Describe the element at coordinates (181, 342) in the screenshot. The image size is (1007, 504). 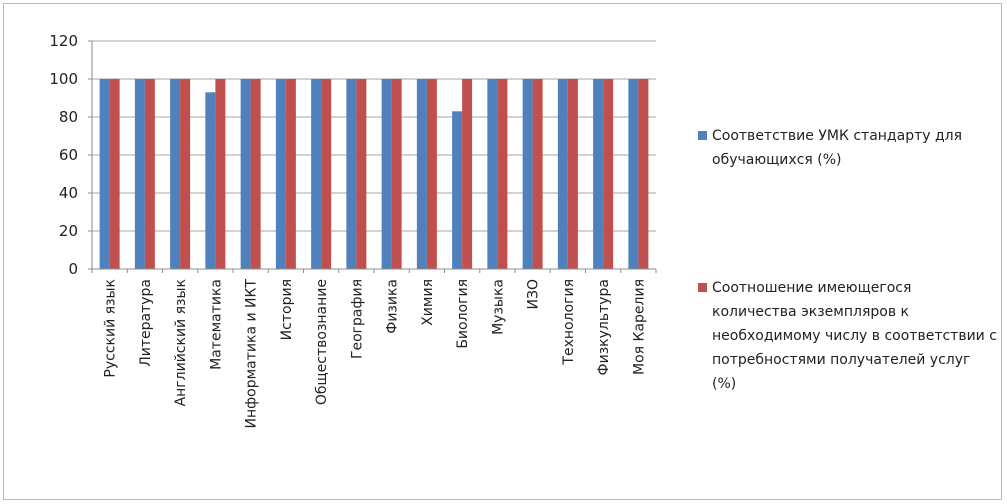
I see `x-tick-label: Английский язык` at that location.